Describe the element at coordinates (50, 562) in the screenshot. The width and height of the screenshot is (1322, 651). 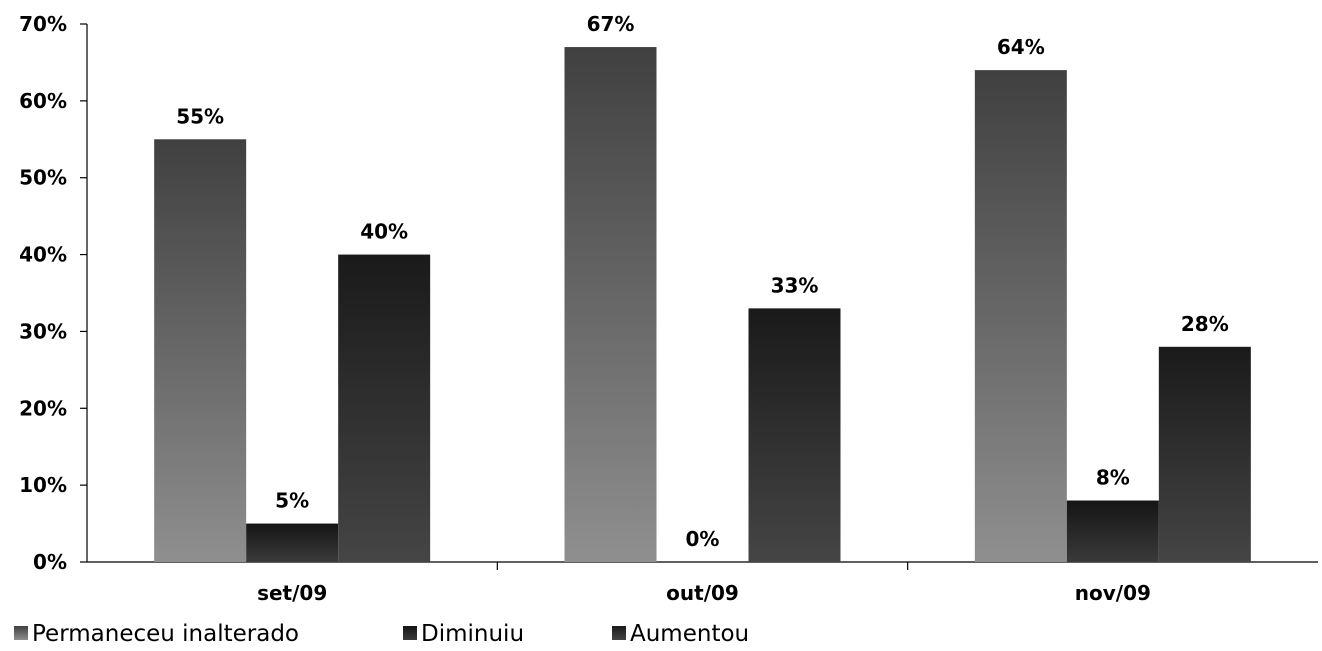
I see `y-tick-label: 0%` at that location.